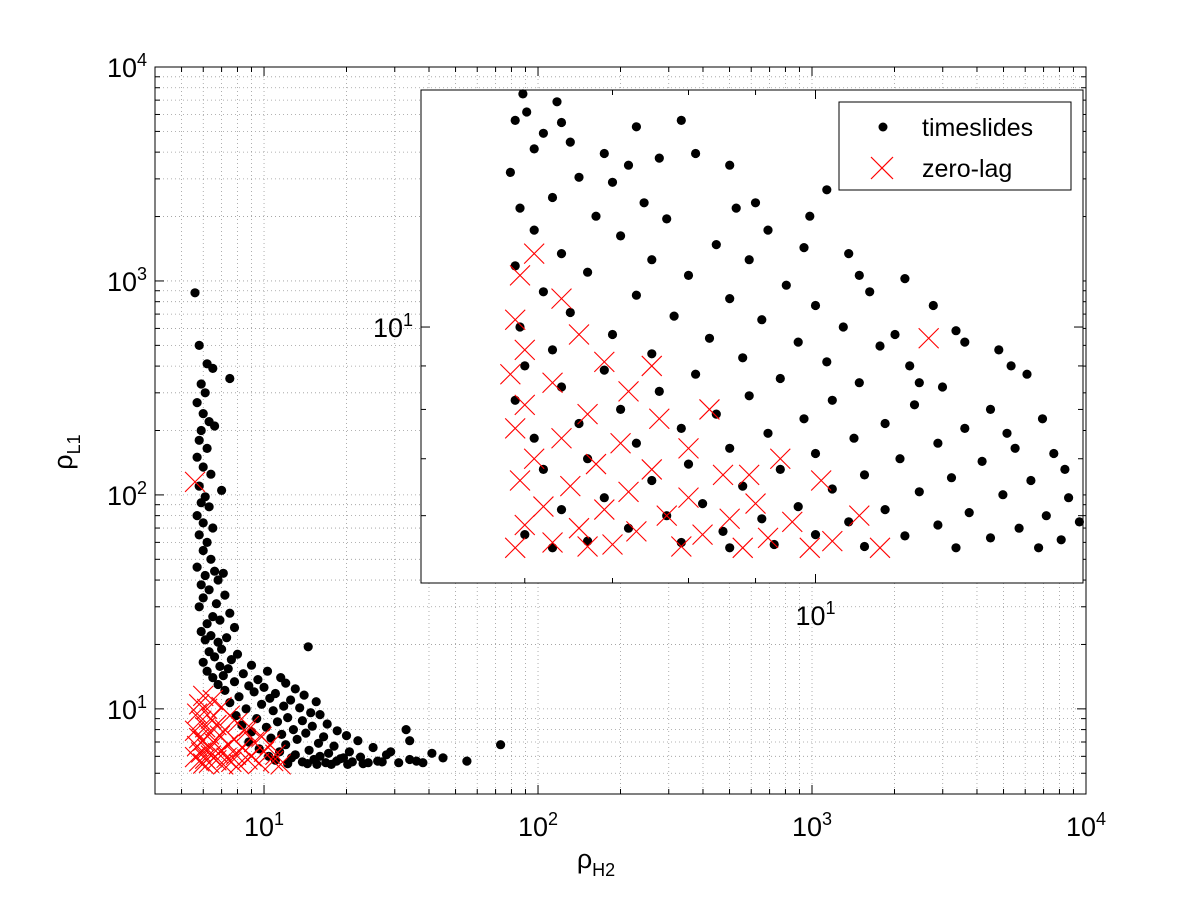 The width and height of the screenshot is (1200, 900). What do you see at coordinates (66, 451) in the screenshot?
I see `y-axis-label: ρL1` at bounding box center [66, 451].